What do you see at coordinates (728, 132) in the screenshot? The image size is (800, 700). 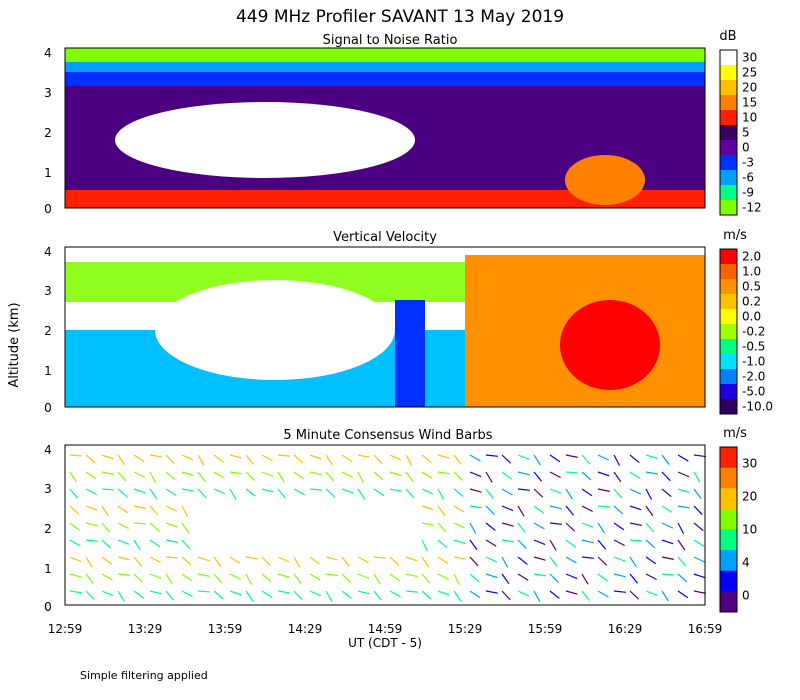 I see `colorbar-frame` at bounding box center [728, 132].